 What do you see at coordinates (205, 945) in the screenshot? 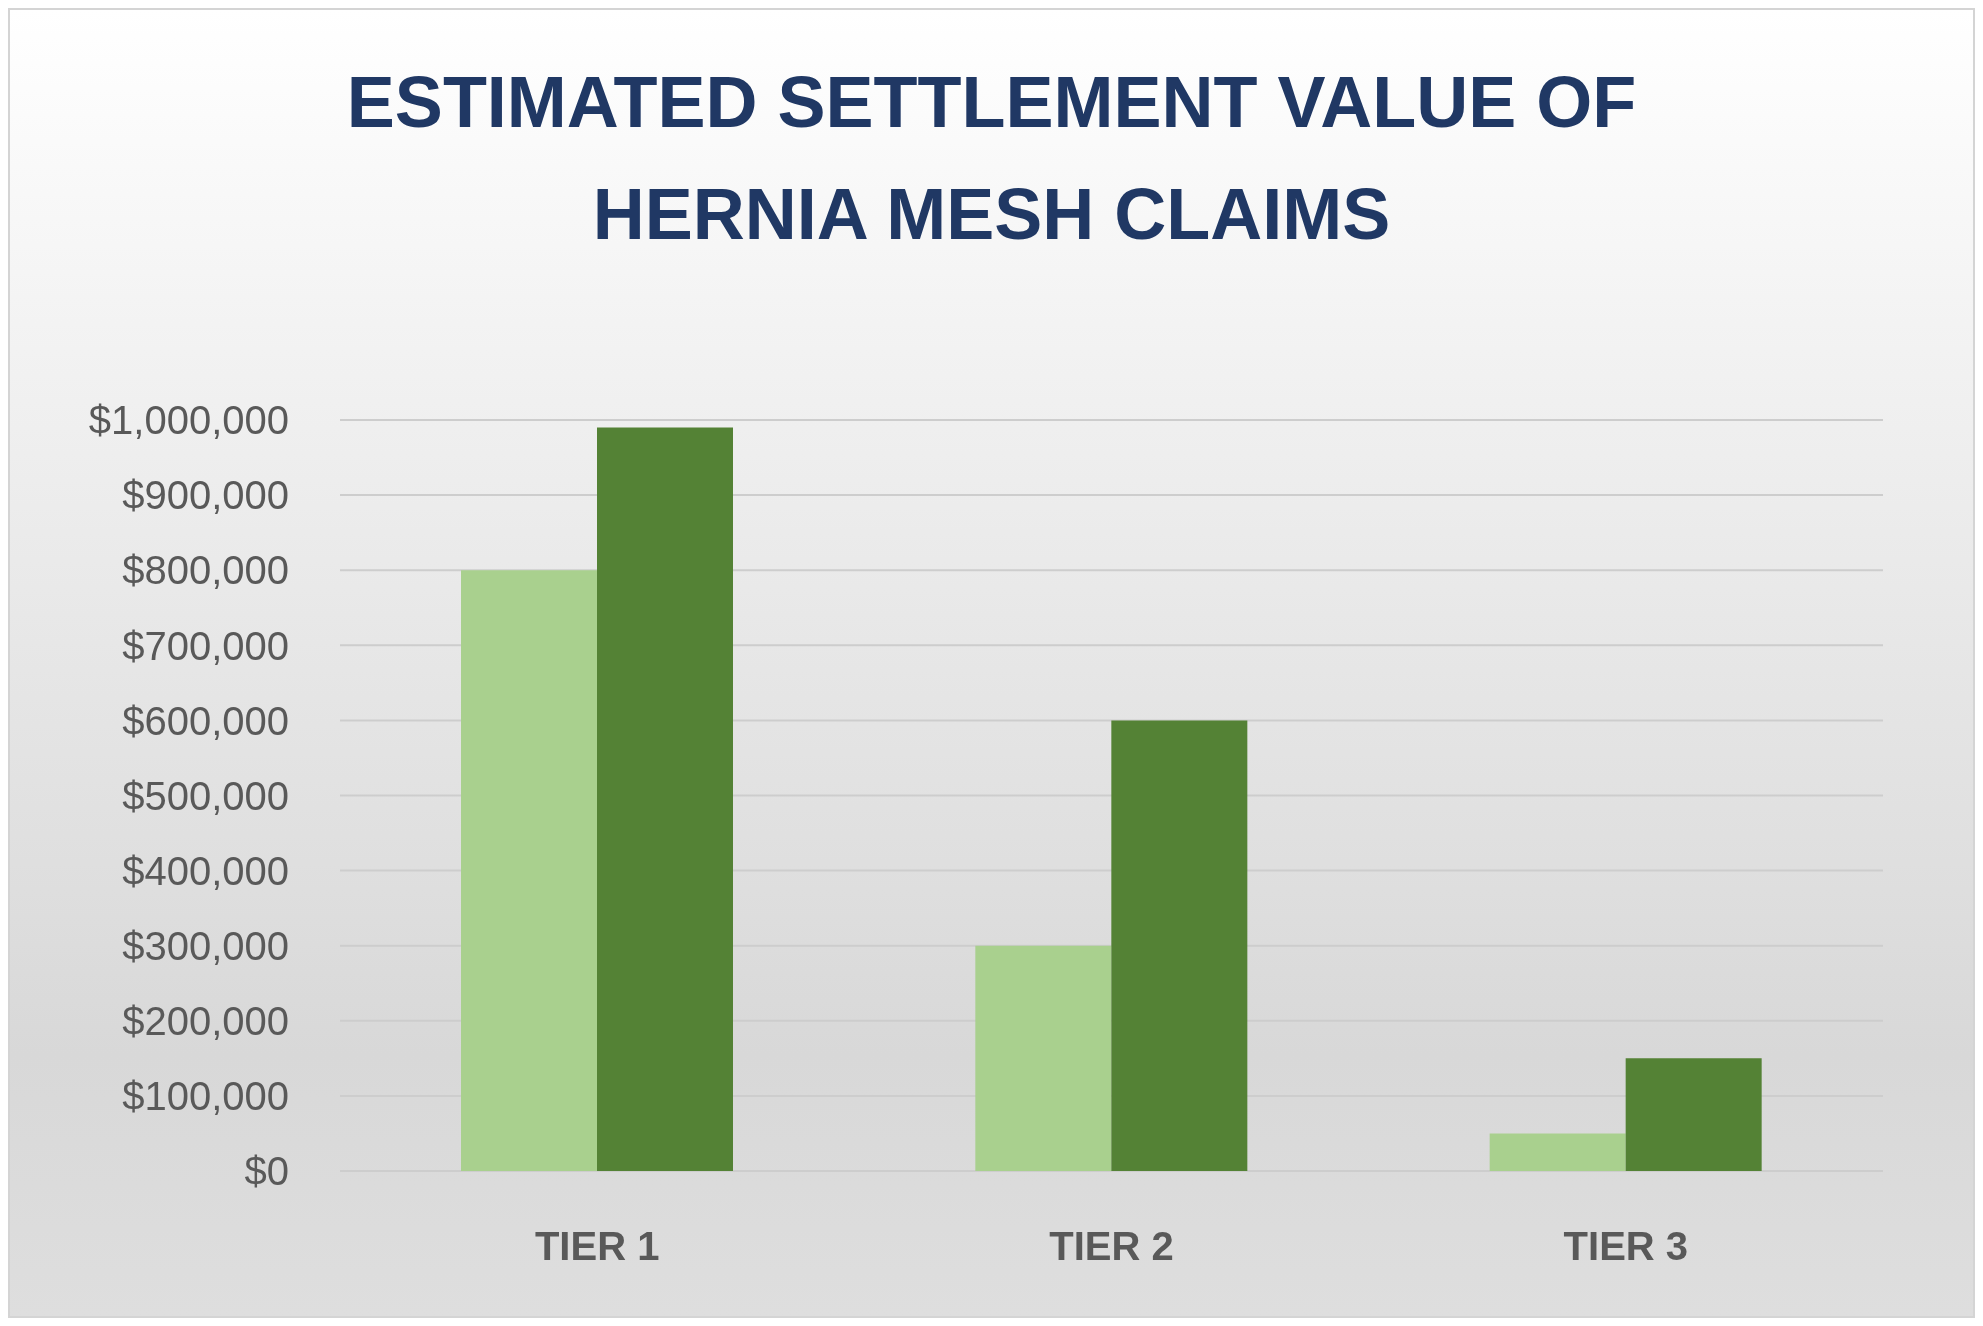
I see `y-tick-label: $300,000` at bounding box center [205, 945].